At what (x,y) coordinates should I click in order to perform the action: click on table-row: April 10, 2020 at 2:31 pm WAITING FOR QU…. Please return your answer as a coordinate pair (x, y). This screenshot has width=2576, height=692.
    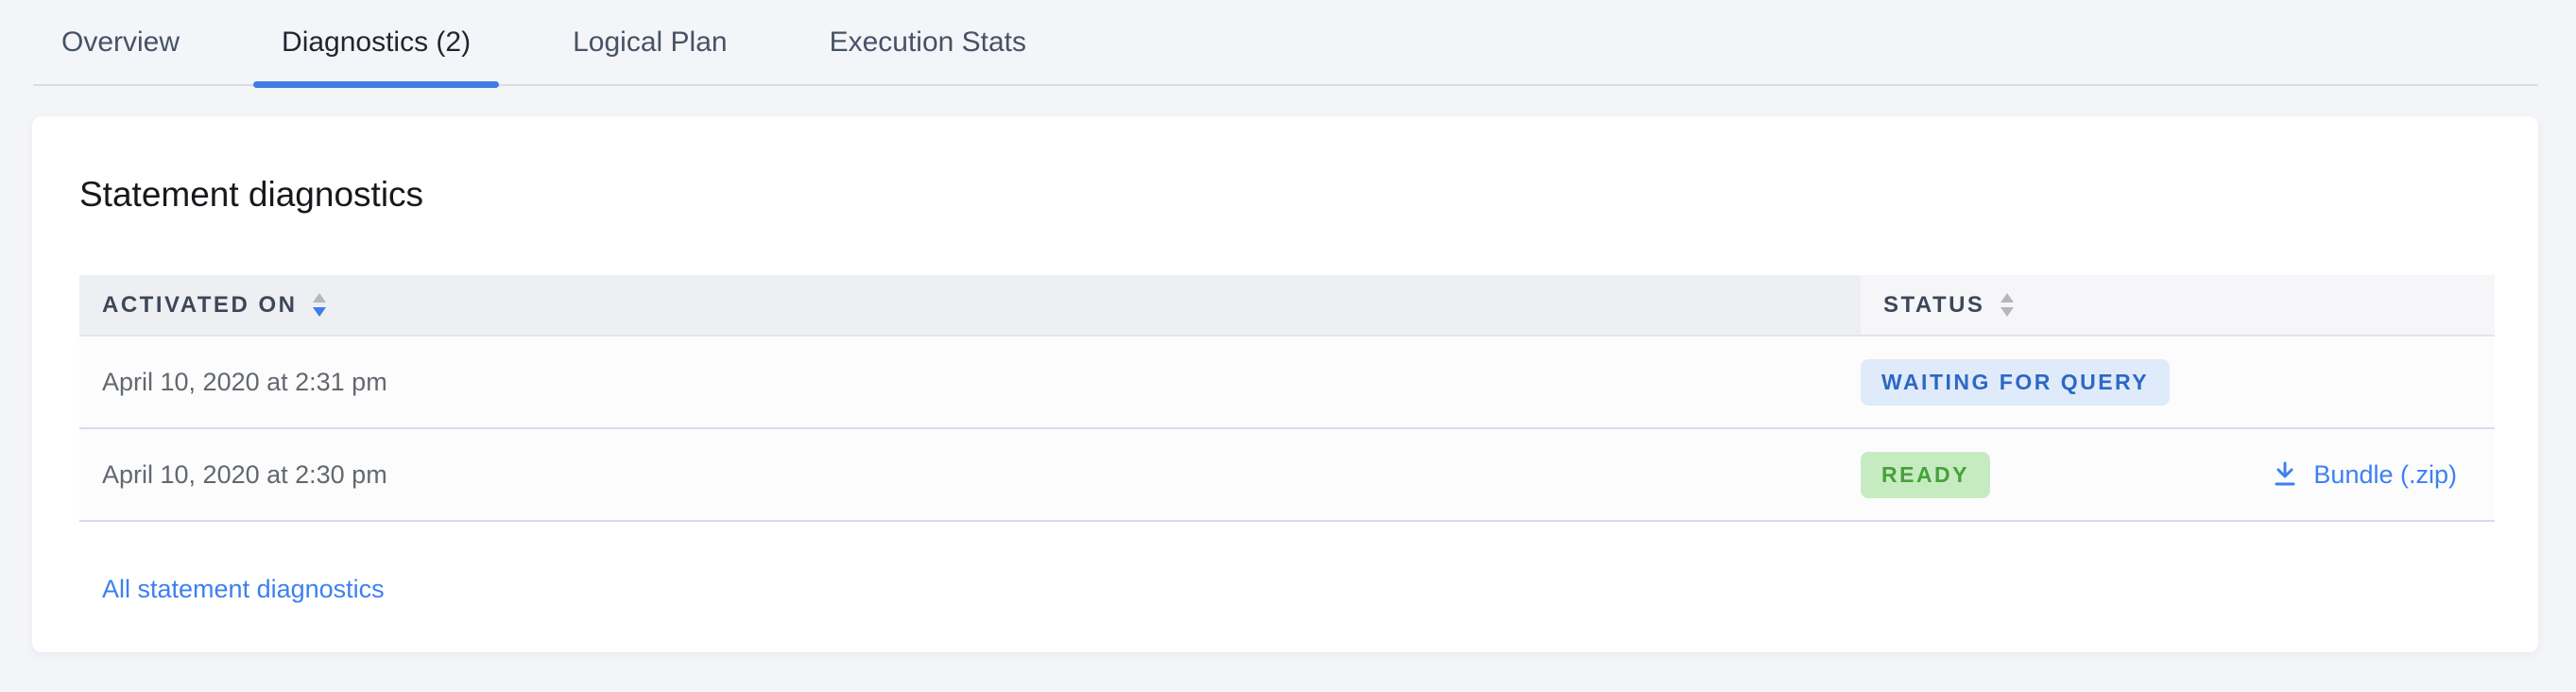
    Looking at the image, I should click on (1287, 383).